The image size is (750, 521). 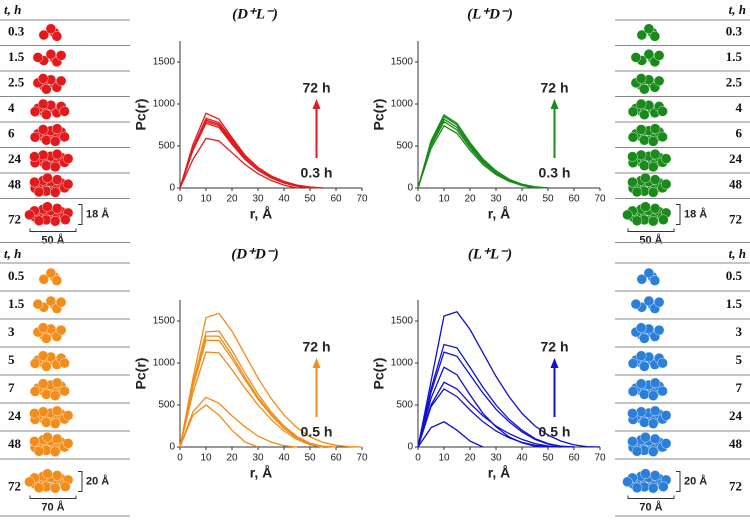 What do you see at coordinates (734, 31) in the screenshot?
I see `time-label: 0.3` at bounding box center [734, 31].